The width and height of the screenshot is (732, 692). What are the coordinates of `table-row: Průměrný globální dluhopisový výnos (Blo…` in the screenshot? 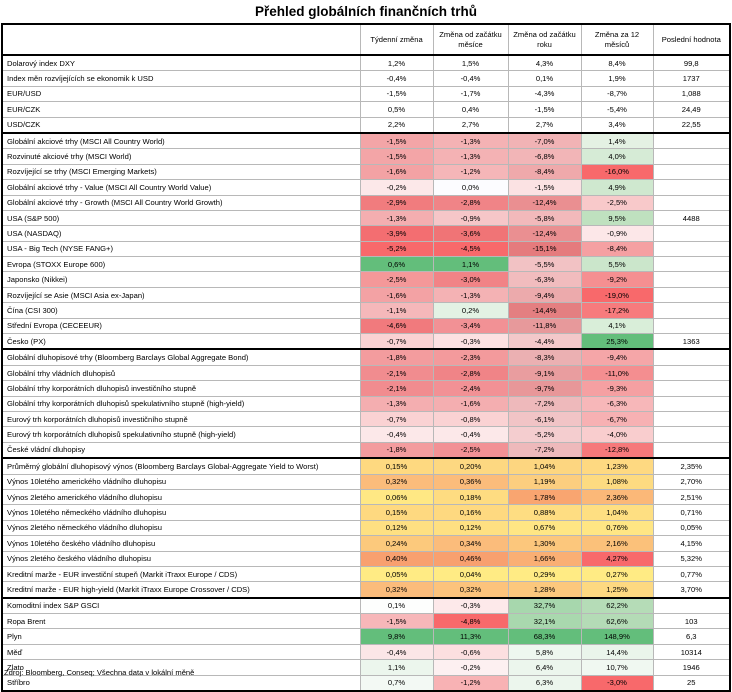 It's located at (366, 466).